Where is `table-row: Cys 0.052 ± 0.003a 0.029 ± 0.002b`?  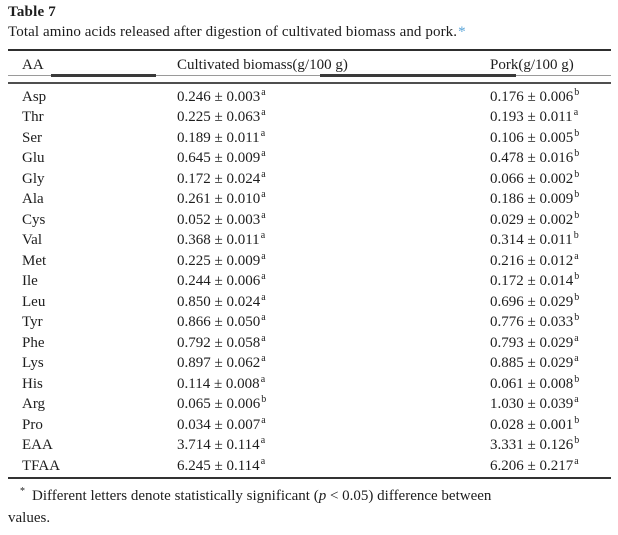 table-row: Cys 0.052 ± 0.003a 0.029 ± 0.002b is located at coordinates (309, 220).